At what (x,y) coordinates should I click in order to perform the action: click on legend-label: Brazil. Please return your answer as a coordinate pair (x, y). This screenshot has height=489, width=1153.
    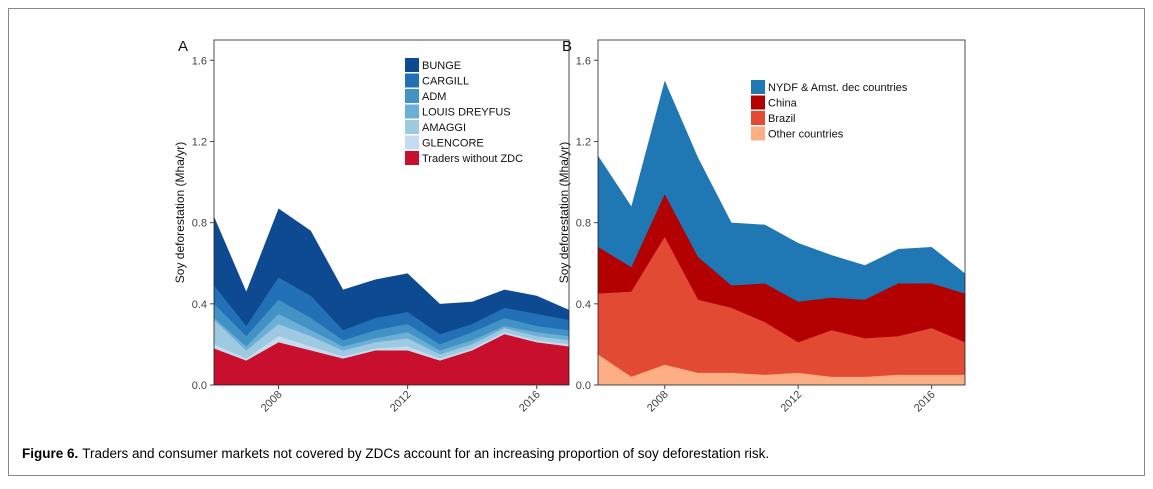
    Looking at the image, I should click on (782, 119).